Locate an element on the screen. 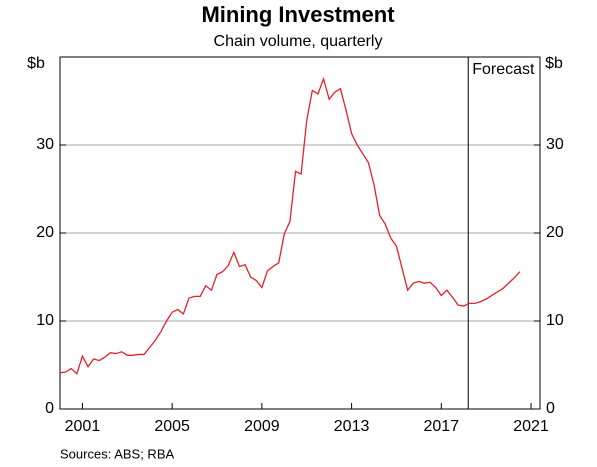  chart-title: Mining Investment is located at coordinates (298, 14).